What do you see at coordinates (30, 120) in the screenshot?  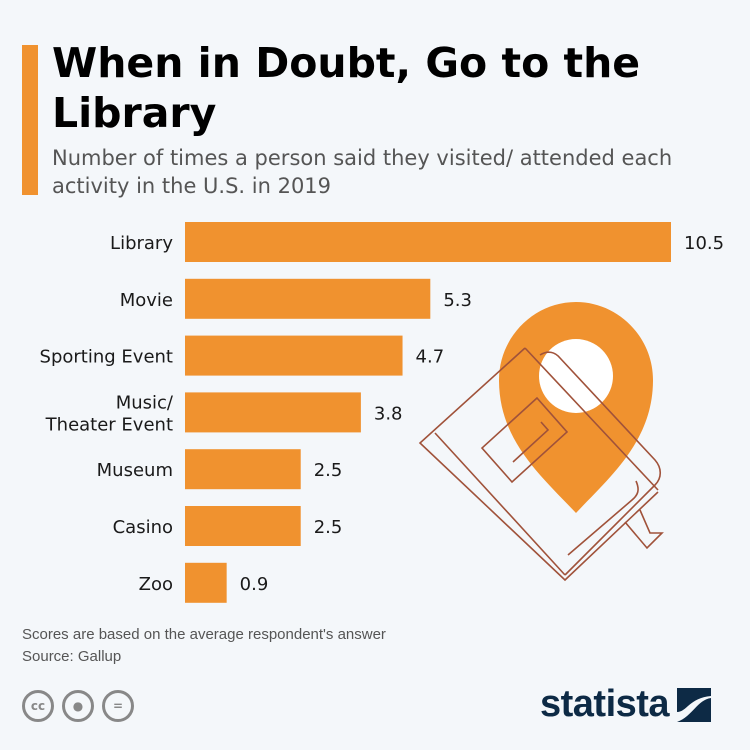 I see `title-accent-bar` at bounding box center [30, 120].